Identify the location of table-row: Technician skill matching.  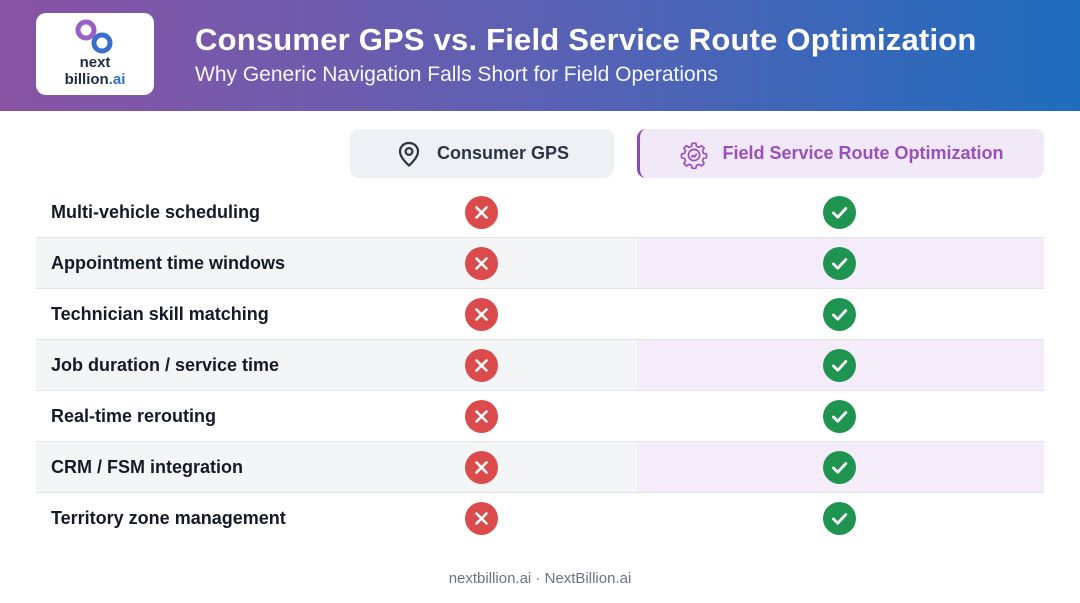
(540, 314).